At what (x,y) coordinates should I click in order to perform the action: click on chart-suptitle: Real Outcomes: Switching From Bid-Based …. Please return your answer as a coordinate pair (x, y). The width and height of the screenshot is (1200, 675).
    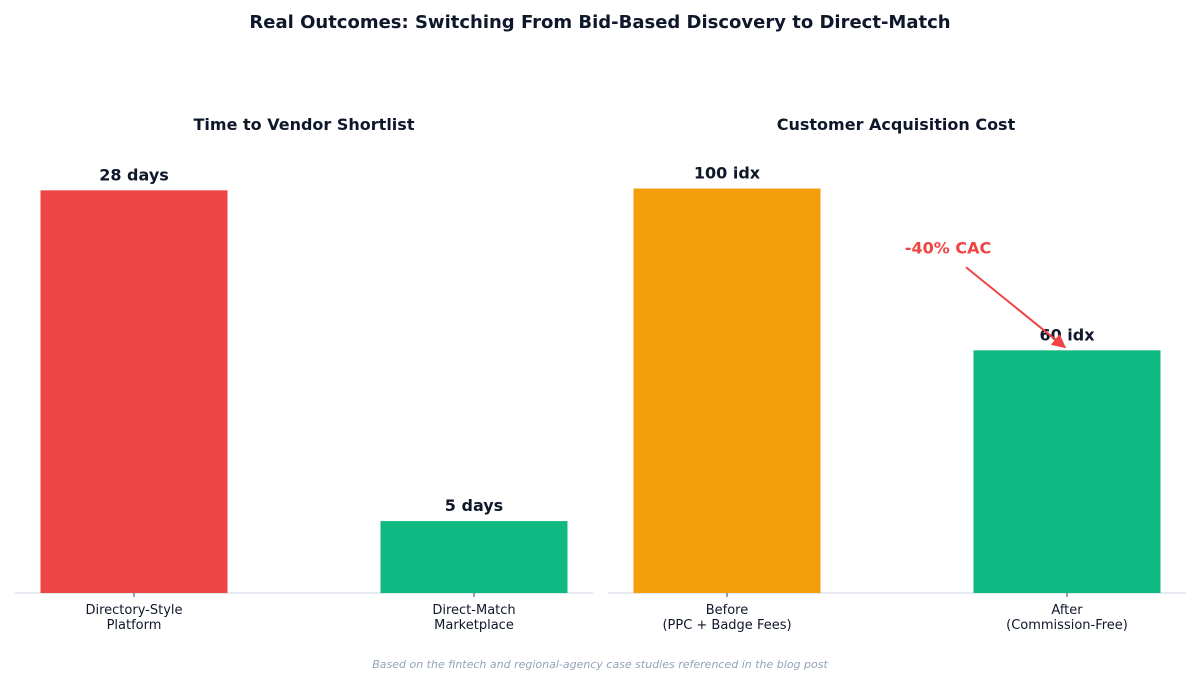
    Looking at the image, I should click on (599, 22).